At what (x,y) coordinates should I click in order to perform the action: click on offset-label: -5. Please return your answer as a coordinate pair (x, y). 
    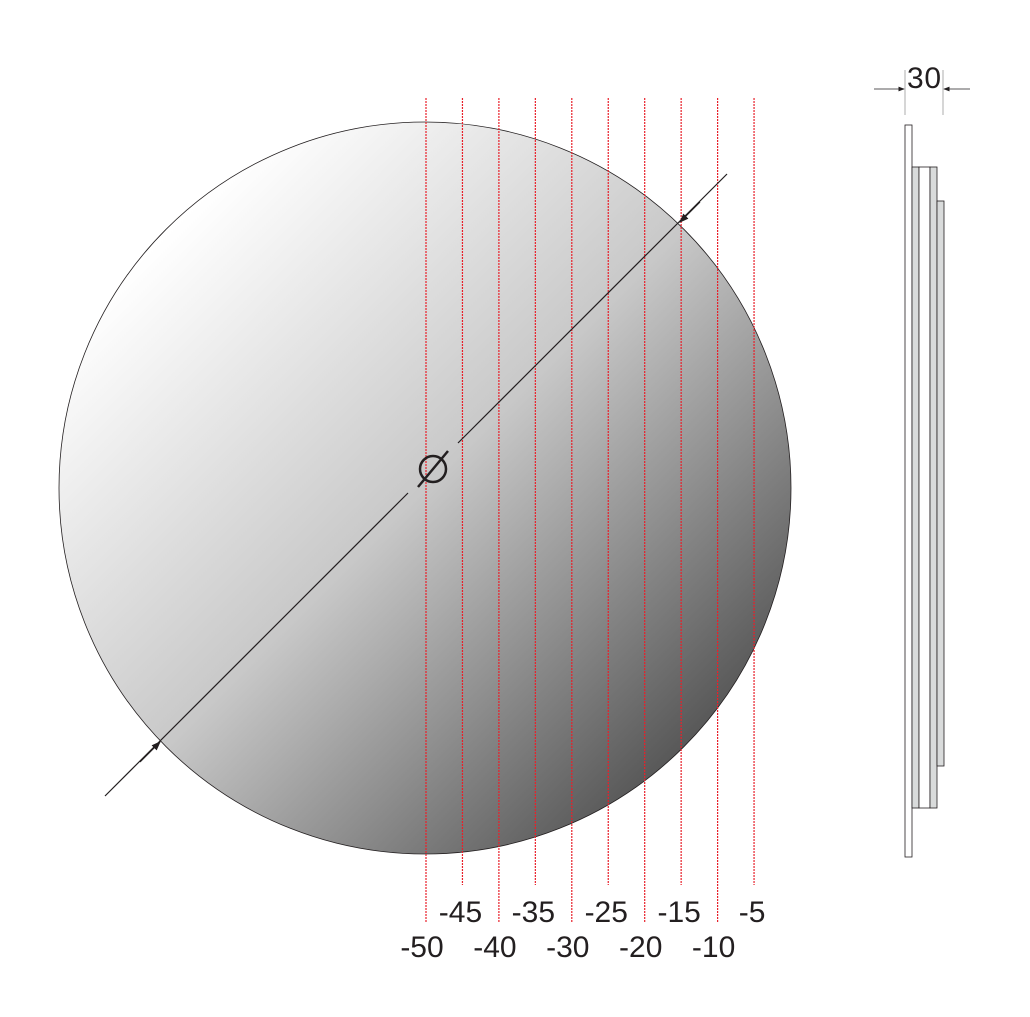
    Looking at the image, I should click on (752, 912).